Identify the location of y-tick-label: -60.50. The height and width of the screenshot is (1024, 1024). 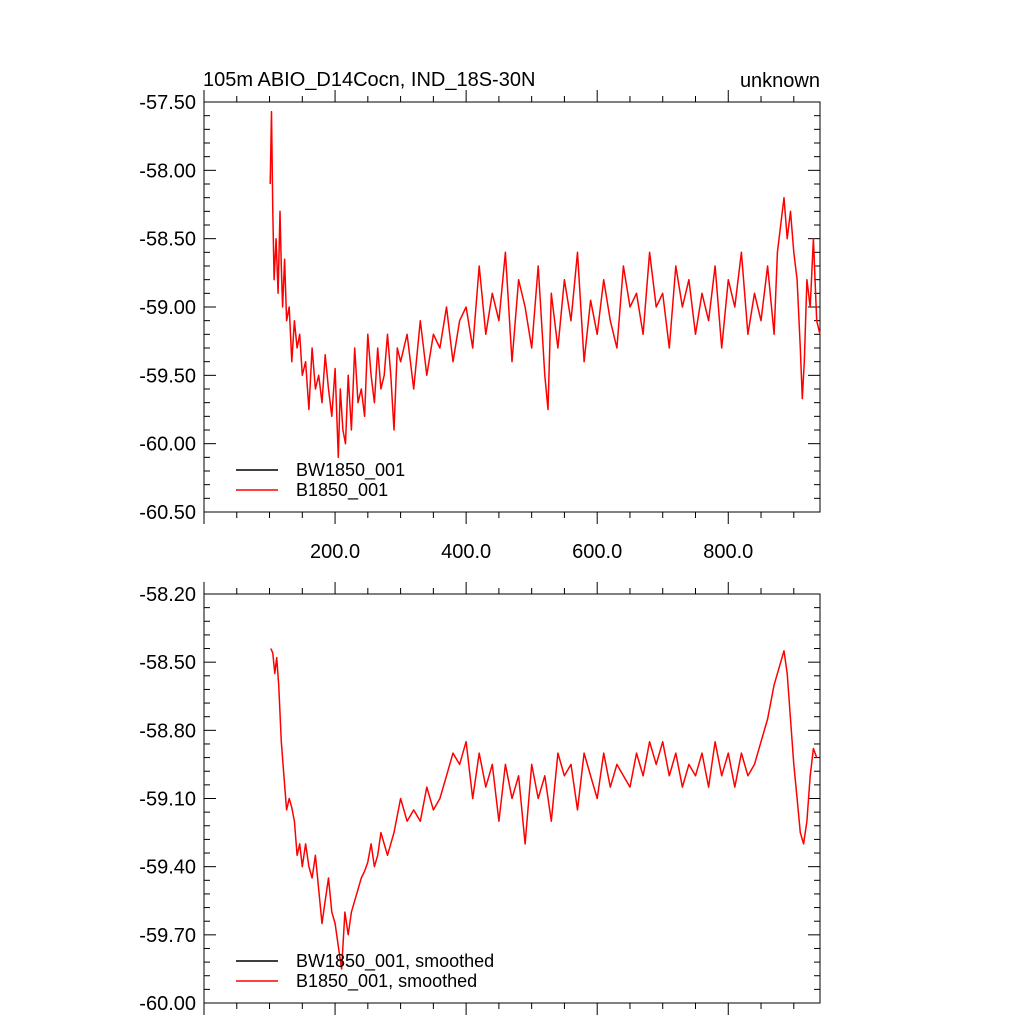
(167, 513).